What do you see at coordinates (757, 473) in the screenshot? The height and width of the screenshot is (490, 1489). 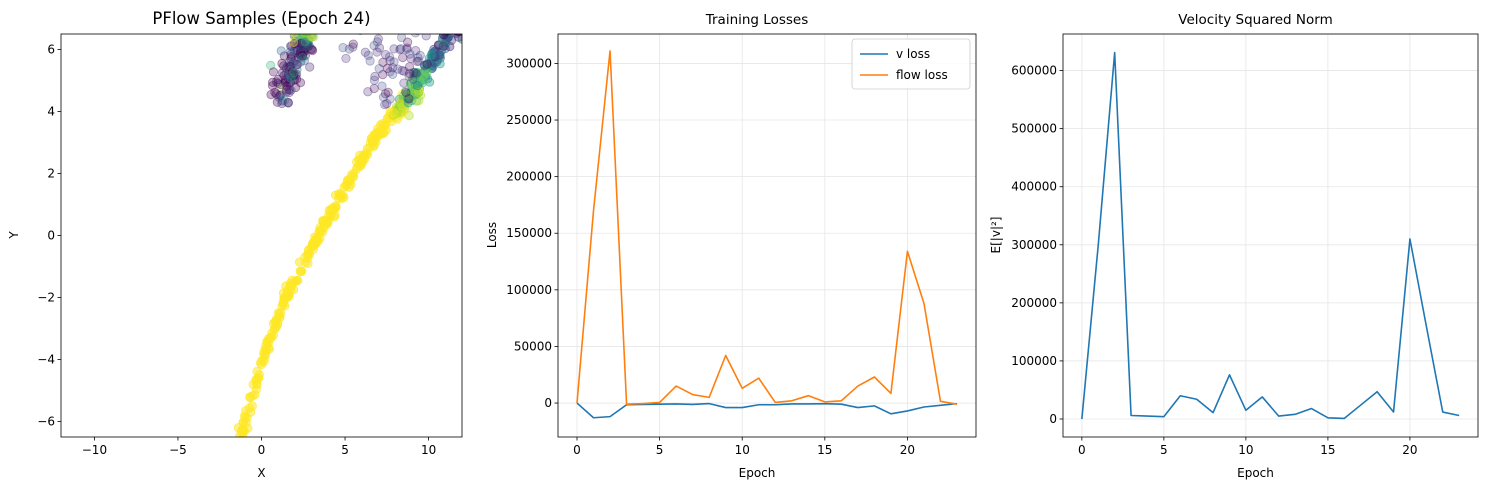 I see `losses-x-axis-label: Epoch` at bounding box center [757, 473].